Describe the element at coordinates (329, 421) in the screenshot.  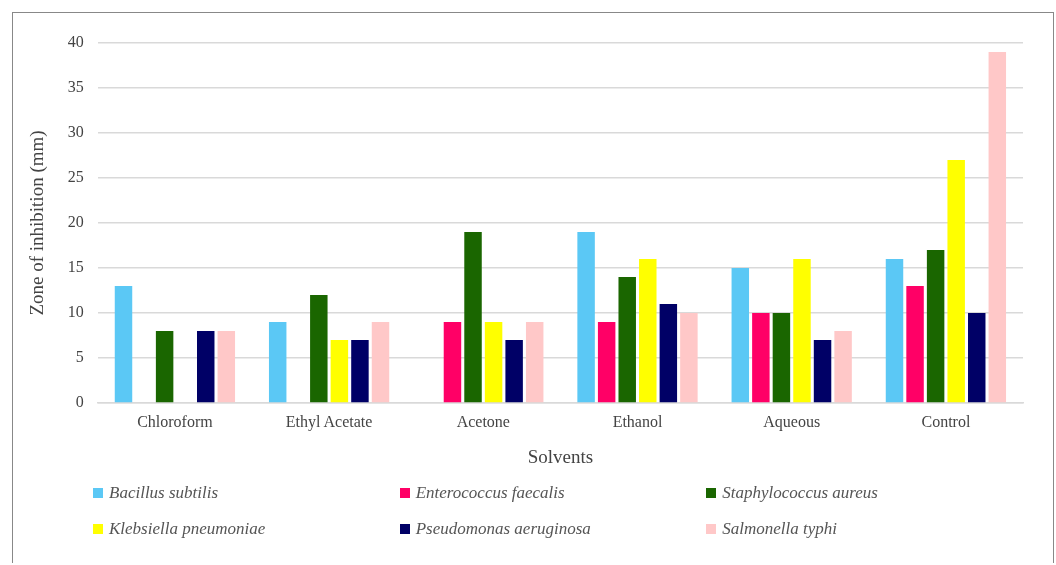
I see `x-tick-label: Ethyl Acetate` at that location.